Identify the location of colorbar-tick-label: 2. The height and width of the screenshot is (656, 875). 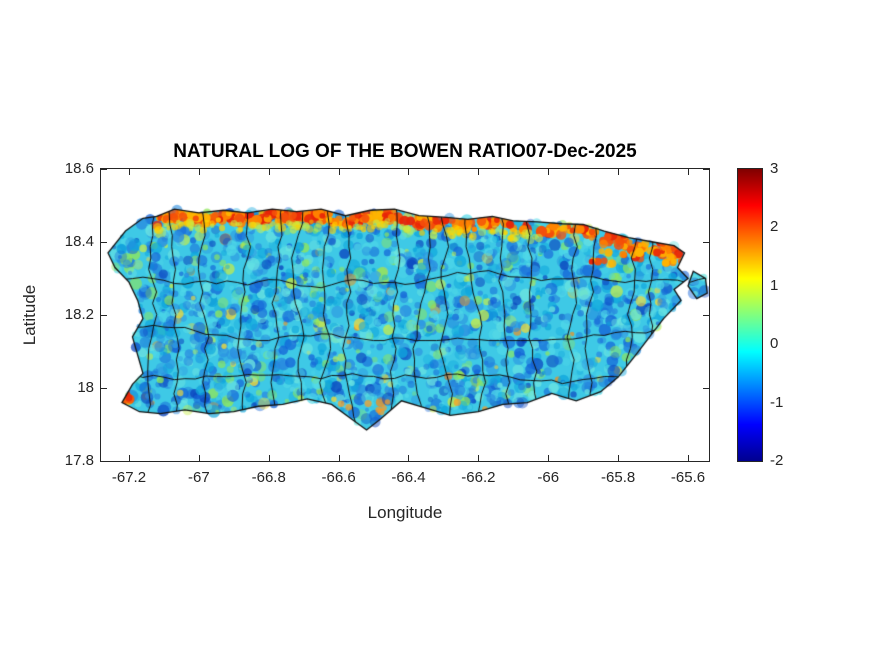
(774, 227).